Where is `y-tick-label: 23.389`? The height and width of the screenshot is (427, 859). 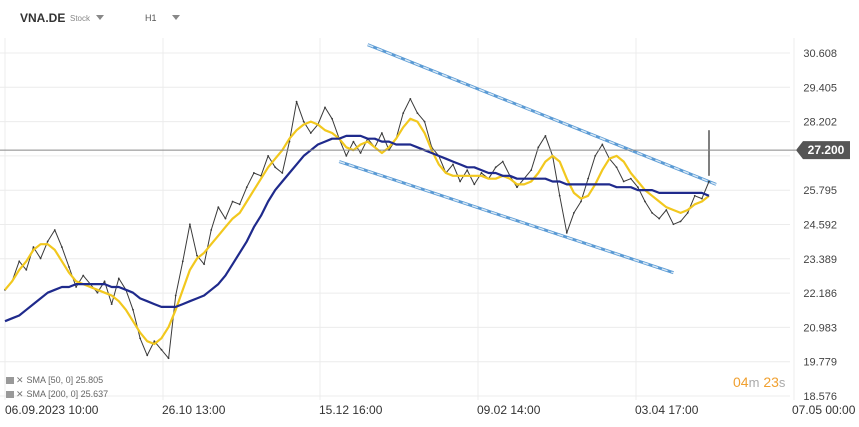 y-tick-label: 23.389 is located at coordinates (820, 260).